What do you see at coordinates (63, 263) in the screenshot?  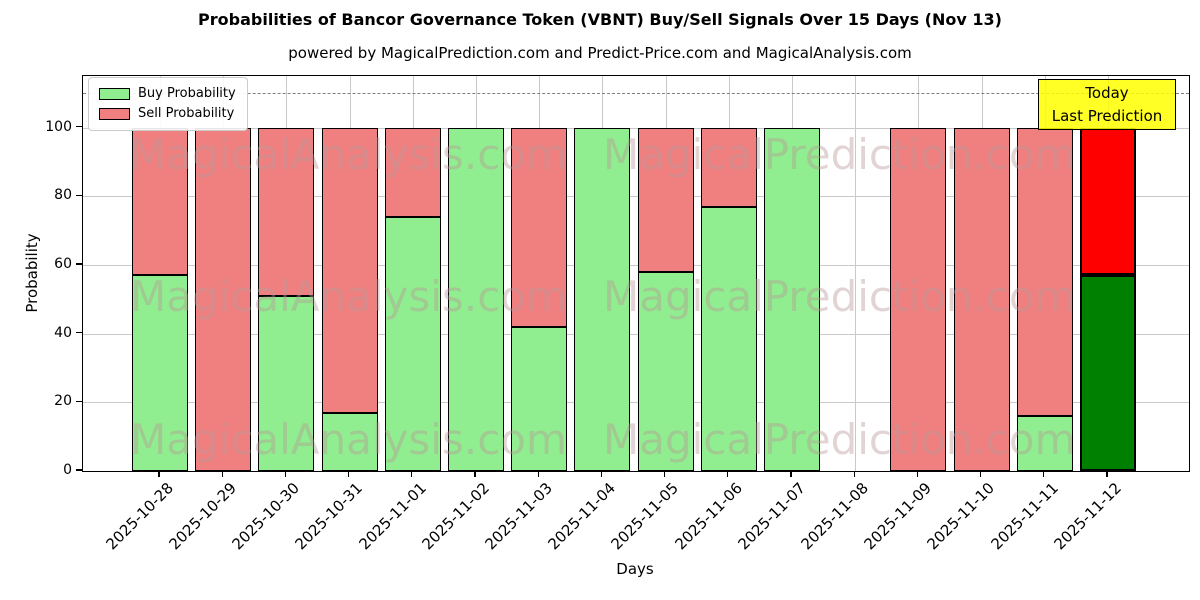 I see `y-tick-label: 60` at bounding box center [63, 263].